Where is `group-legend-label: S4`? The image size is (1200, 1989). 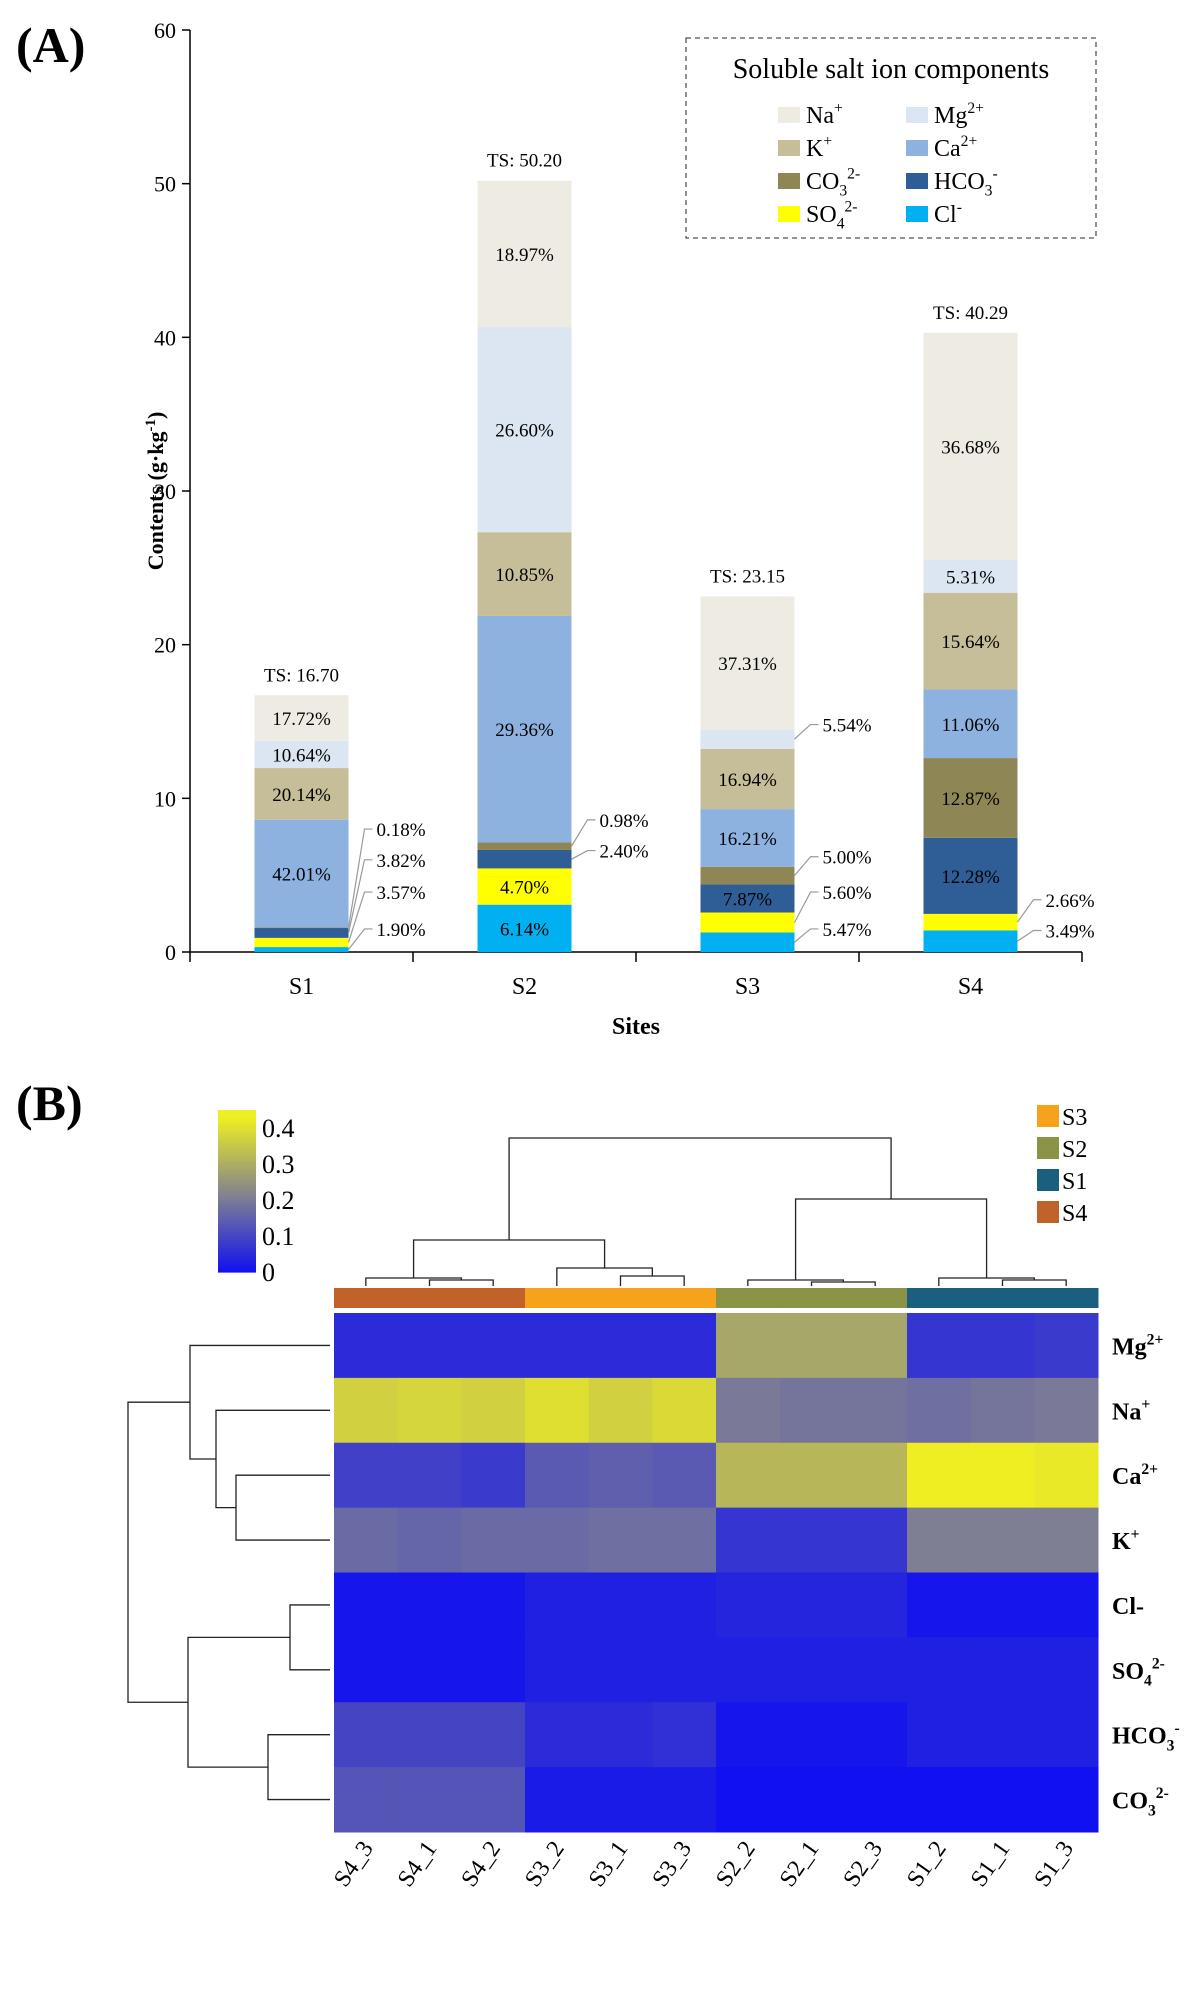 group-legend-label: S4 is located at coordinates (1074, 1214).